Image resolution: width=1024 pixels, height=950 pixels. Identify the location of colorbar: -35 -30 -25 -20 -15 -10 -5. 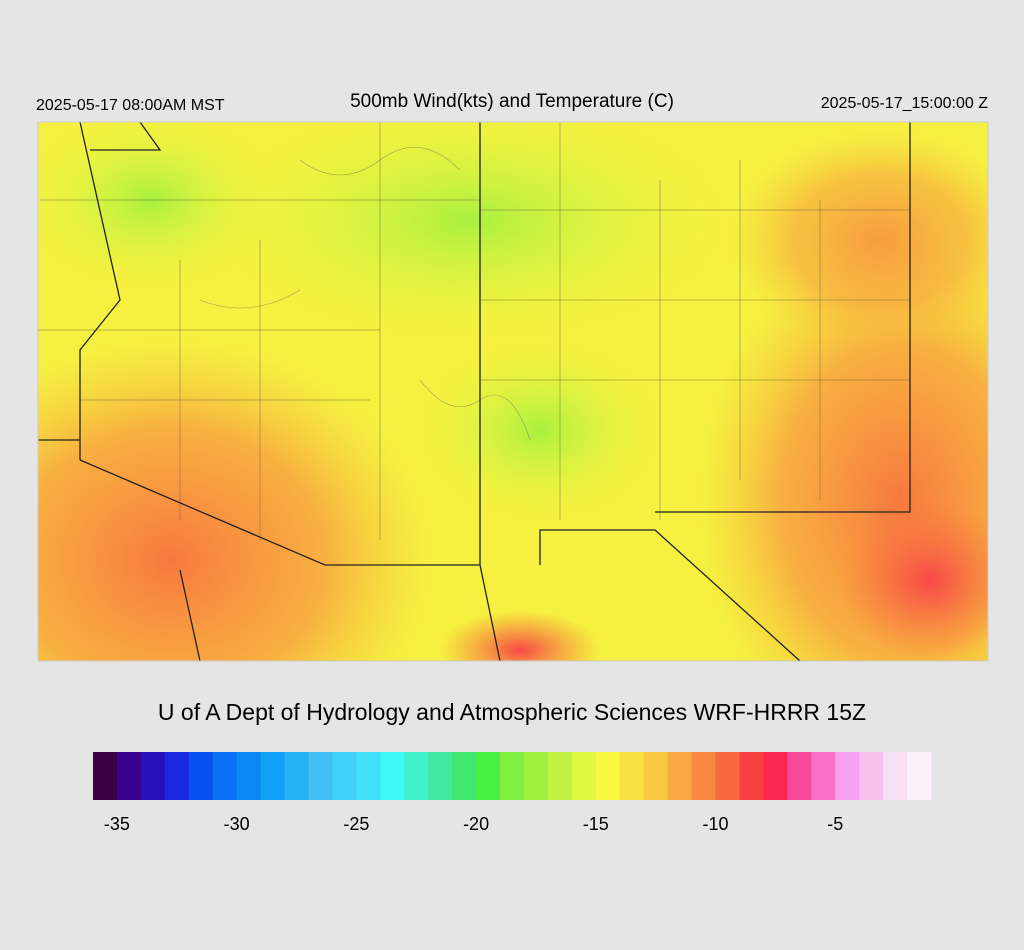
(512, 793).